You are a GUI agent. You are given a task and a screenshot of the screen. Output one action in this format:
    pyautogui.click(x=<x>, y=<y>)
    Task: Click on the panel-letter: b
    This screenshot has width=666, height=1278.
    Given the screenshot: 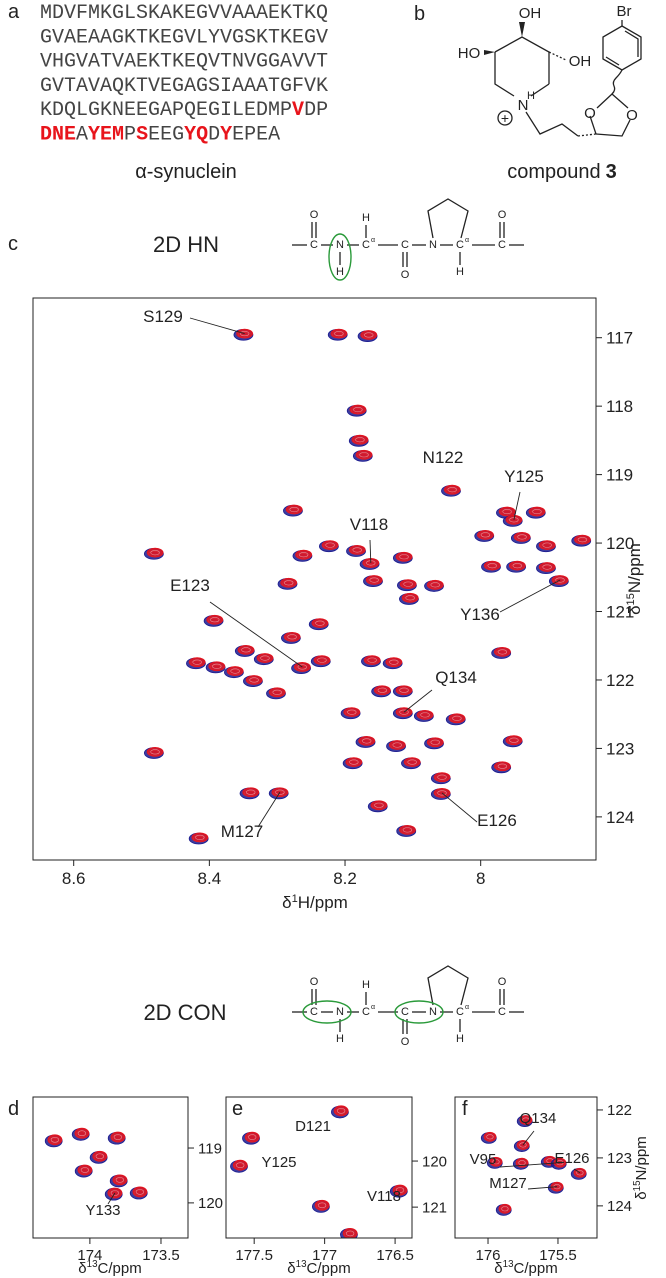 What is the action you would take?
    pyautogui.click(x=419, y=14)
    